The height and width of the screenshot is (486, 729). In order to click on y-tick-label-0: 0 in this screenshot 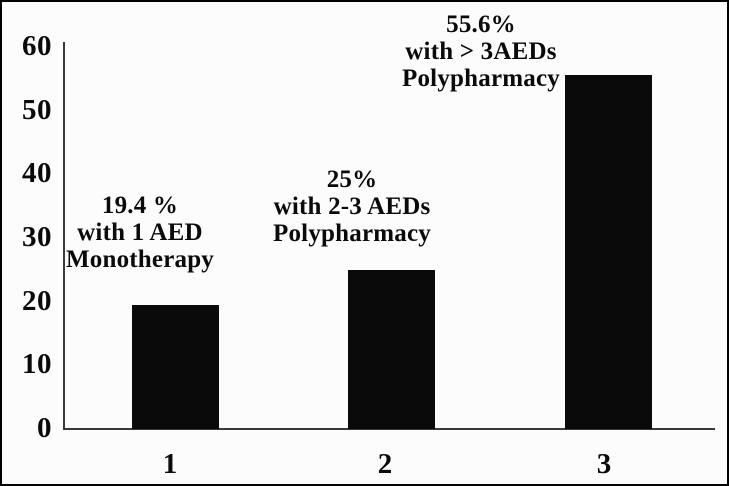, I will do `click(44, 427)`.